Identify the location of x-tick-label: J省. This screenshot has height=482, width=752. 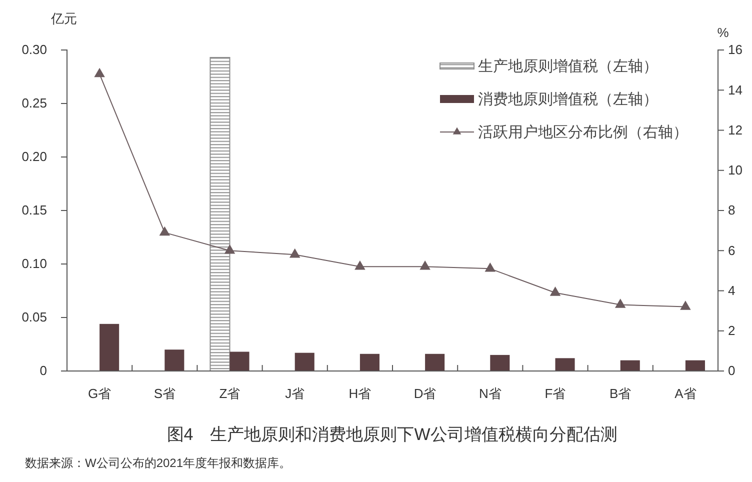
(295, 393).